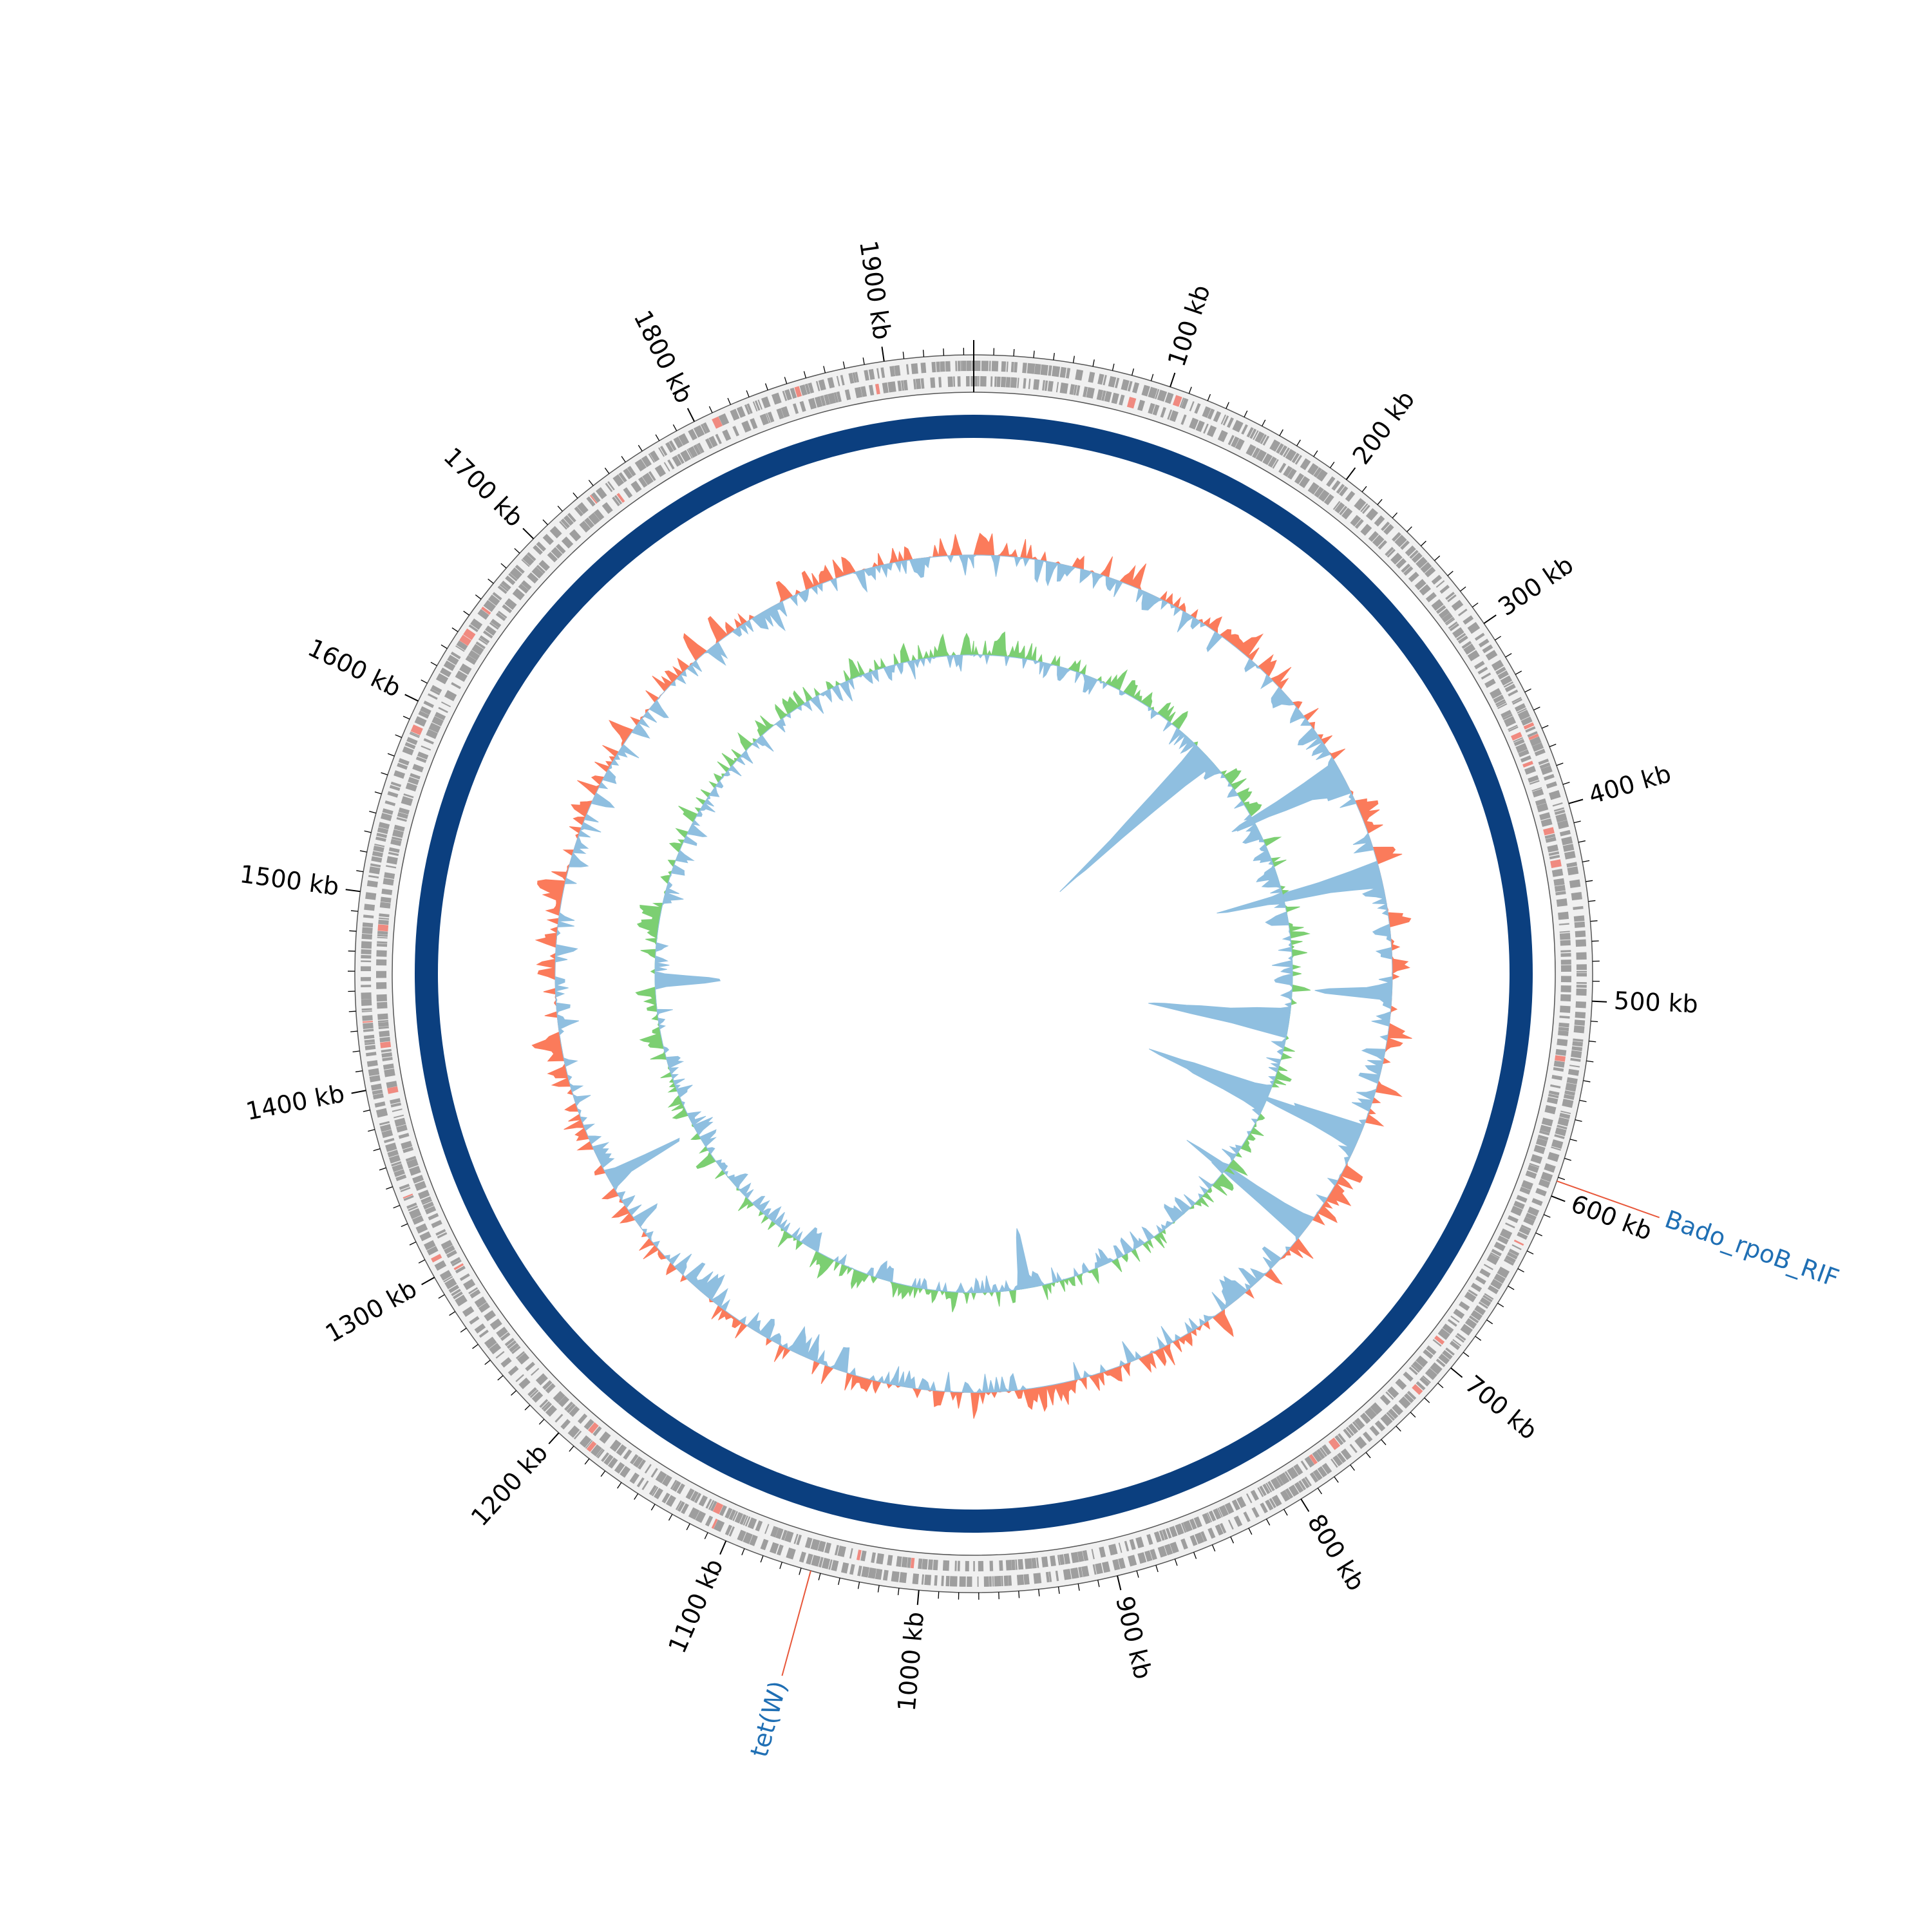  Describe the element at coordinates (358, 1092) in the screenshot. I see `major-tick` at that location.